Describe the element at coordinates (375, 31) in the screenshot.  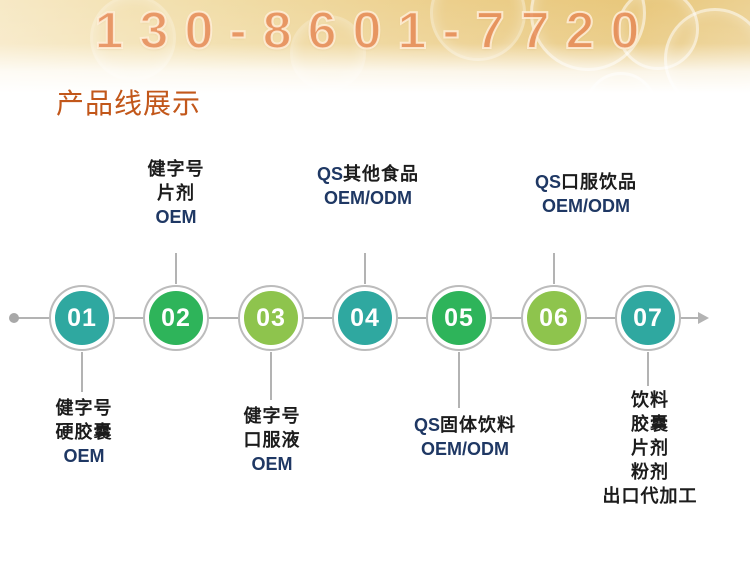
I see `phone-number: 130-8601-7720` at that location.